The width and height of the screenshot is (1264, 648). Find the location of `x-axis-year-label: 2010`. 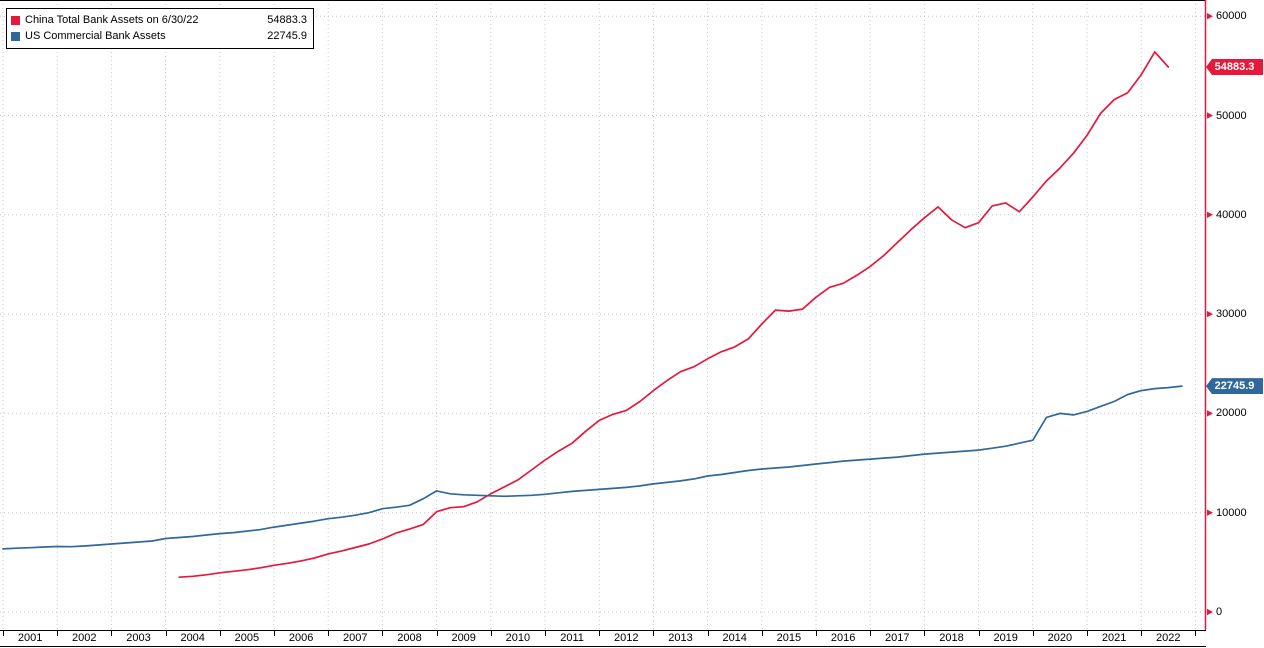

x-axis-year-label: 2010 is located at coordinates (518, 638).